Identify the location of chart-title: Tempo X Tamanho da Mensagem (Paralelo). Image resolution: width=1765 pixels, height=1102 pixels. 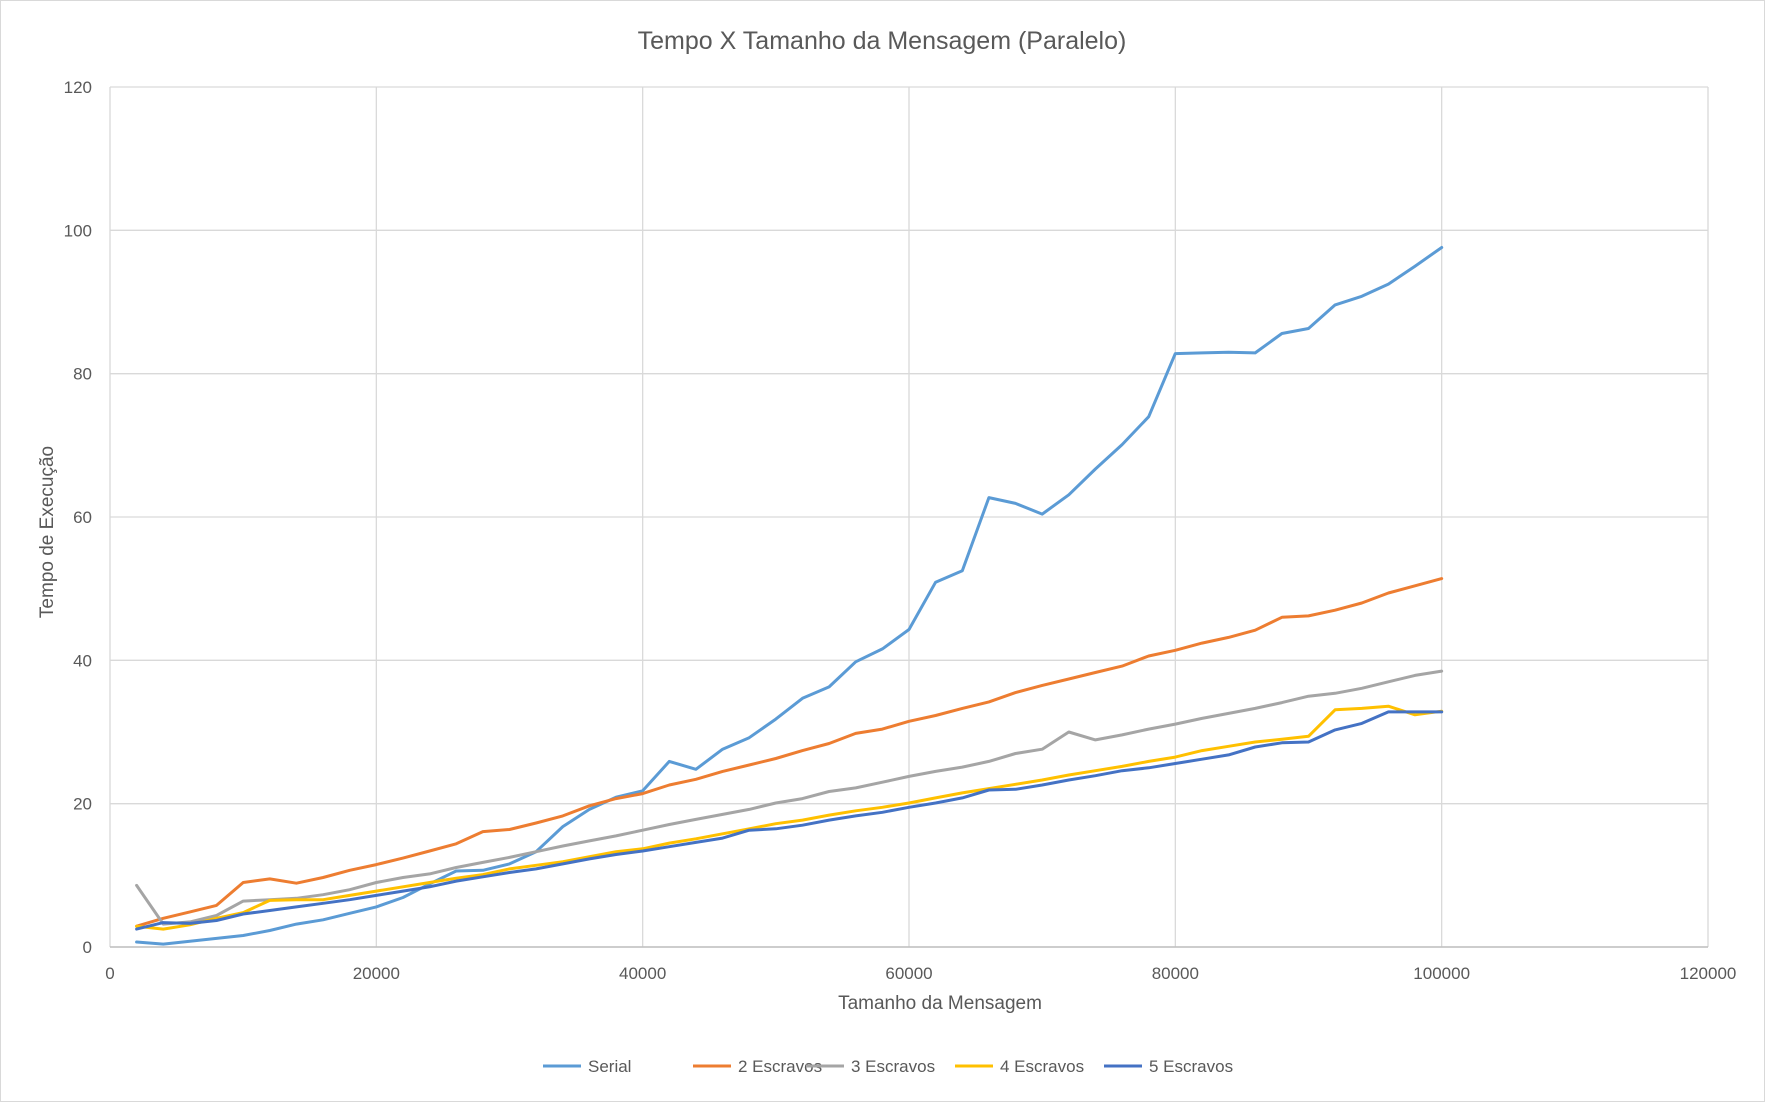
(882, 41).